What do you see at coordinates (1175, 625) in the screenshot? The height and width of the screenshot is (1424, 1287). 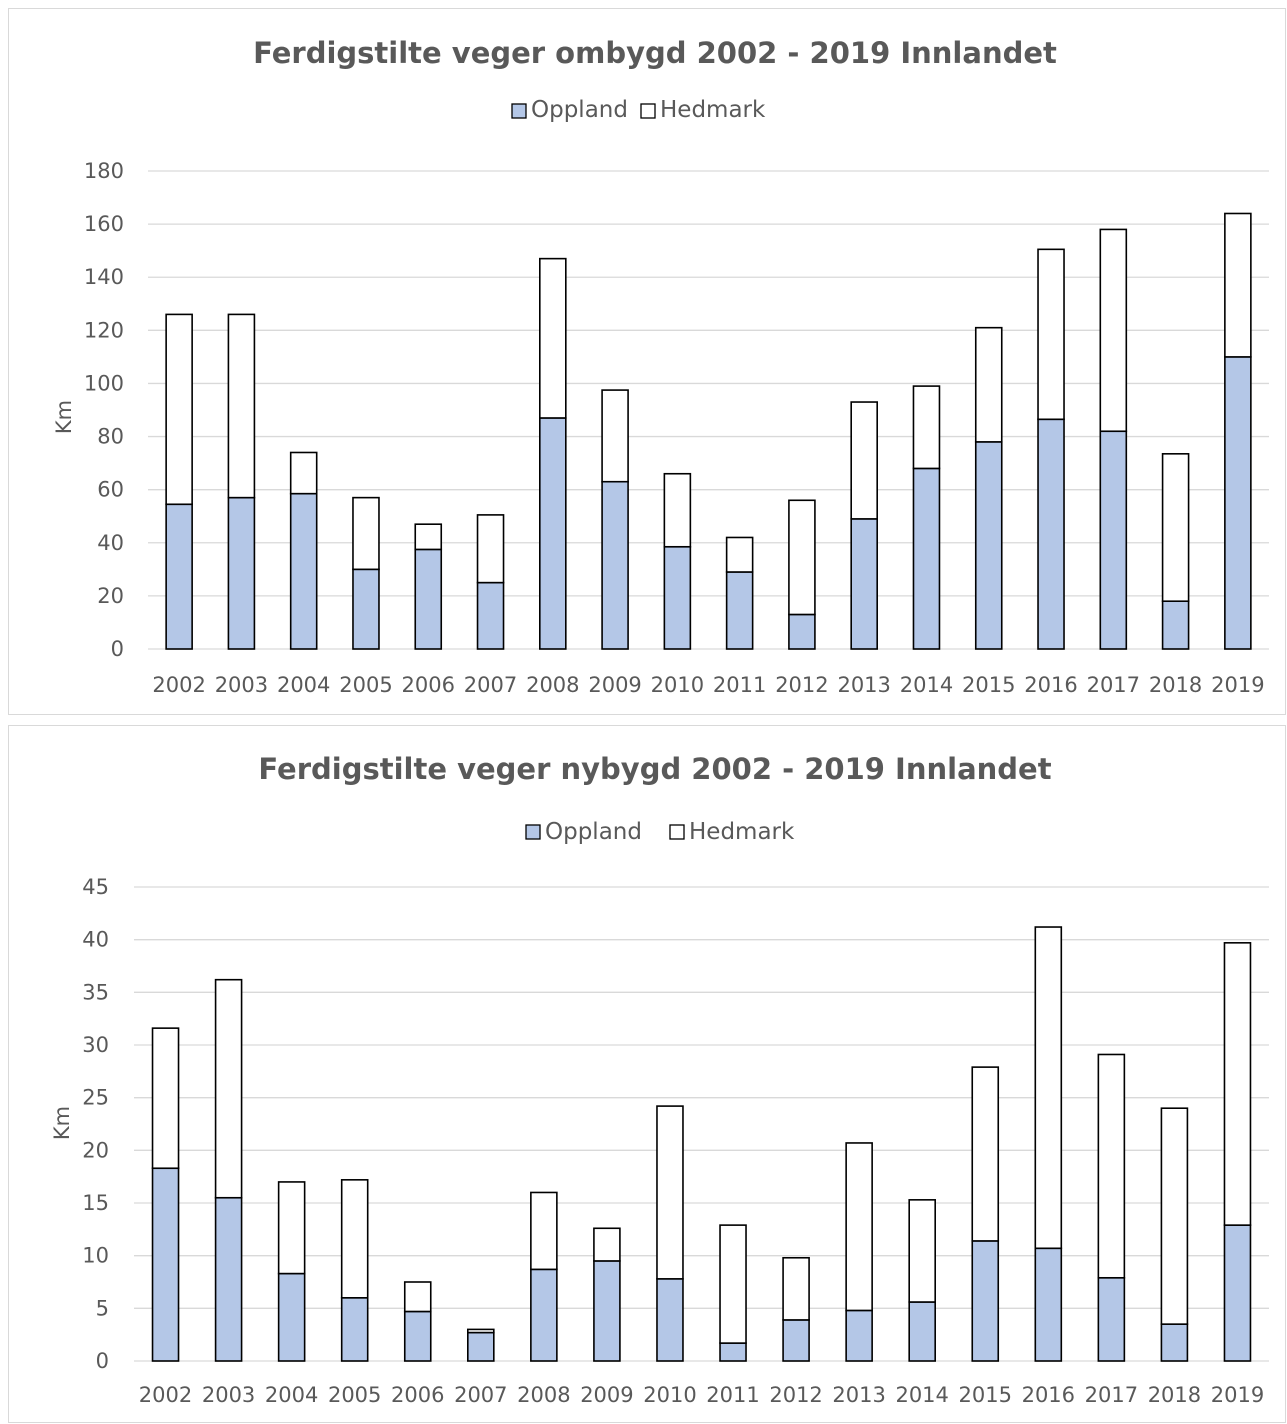 I see `bar-oppland-2018` at bounding box center [1175, 625].